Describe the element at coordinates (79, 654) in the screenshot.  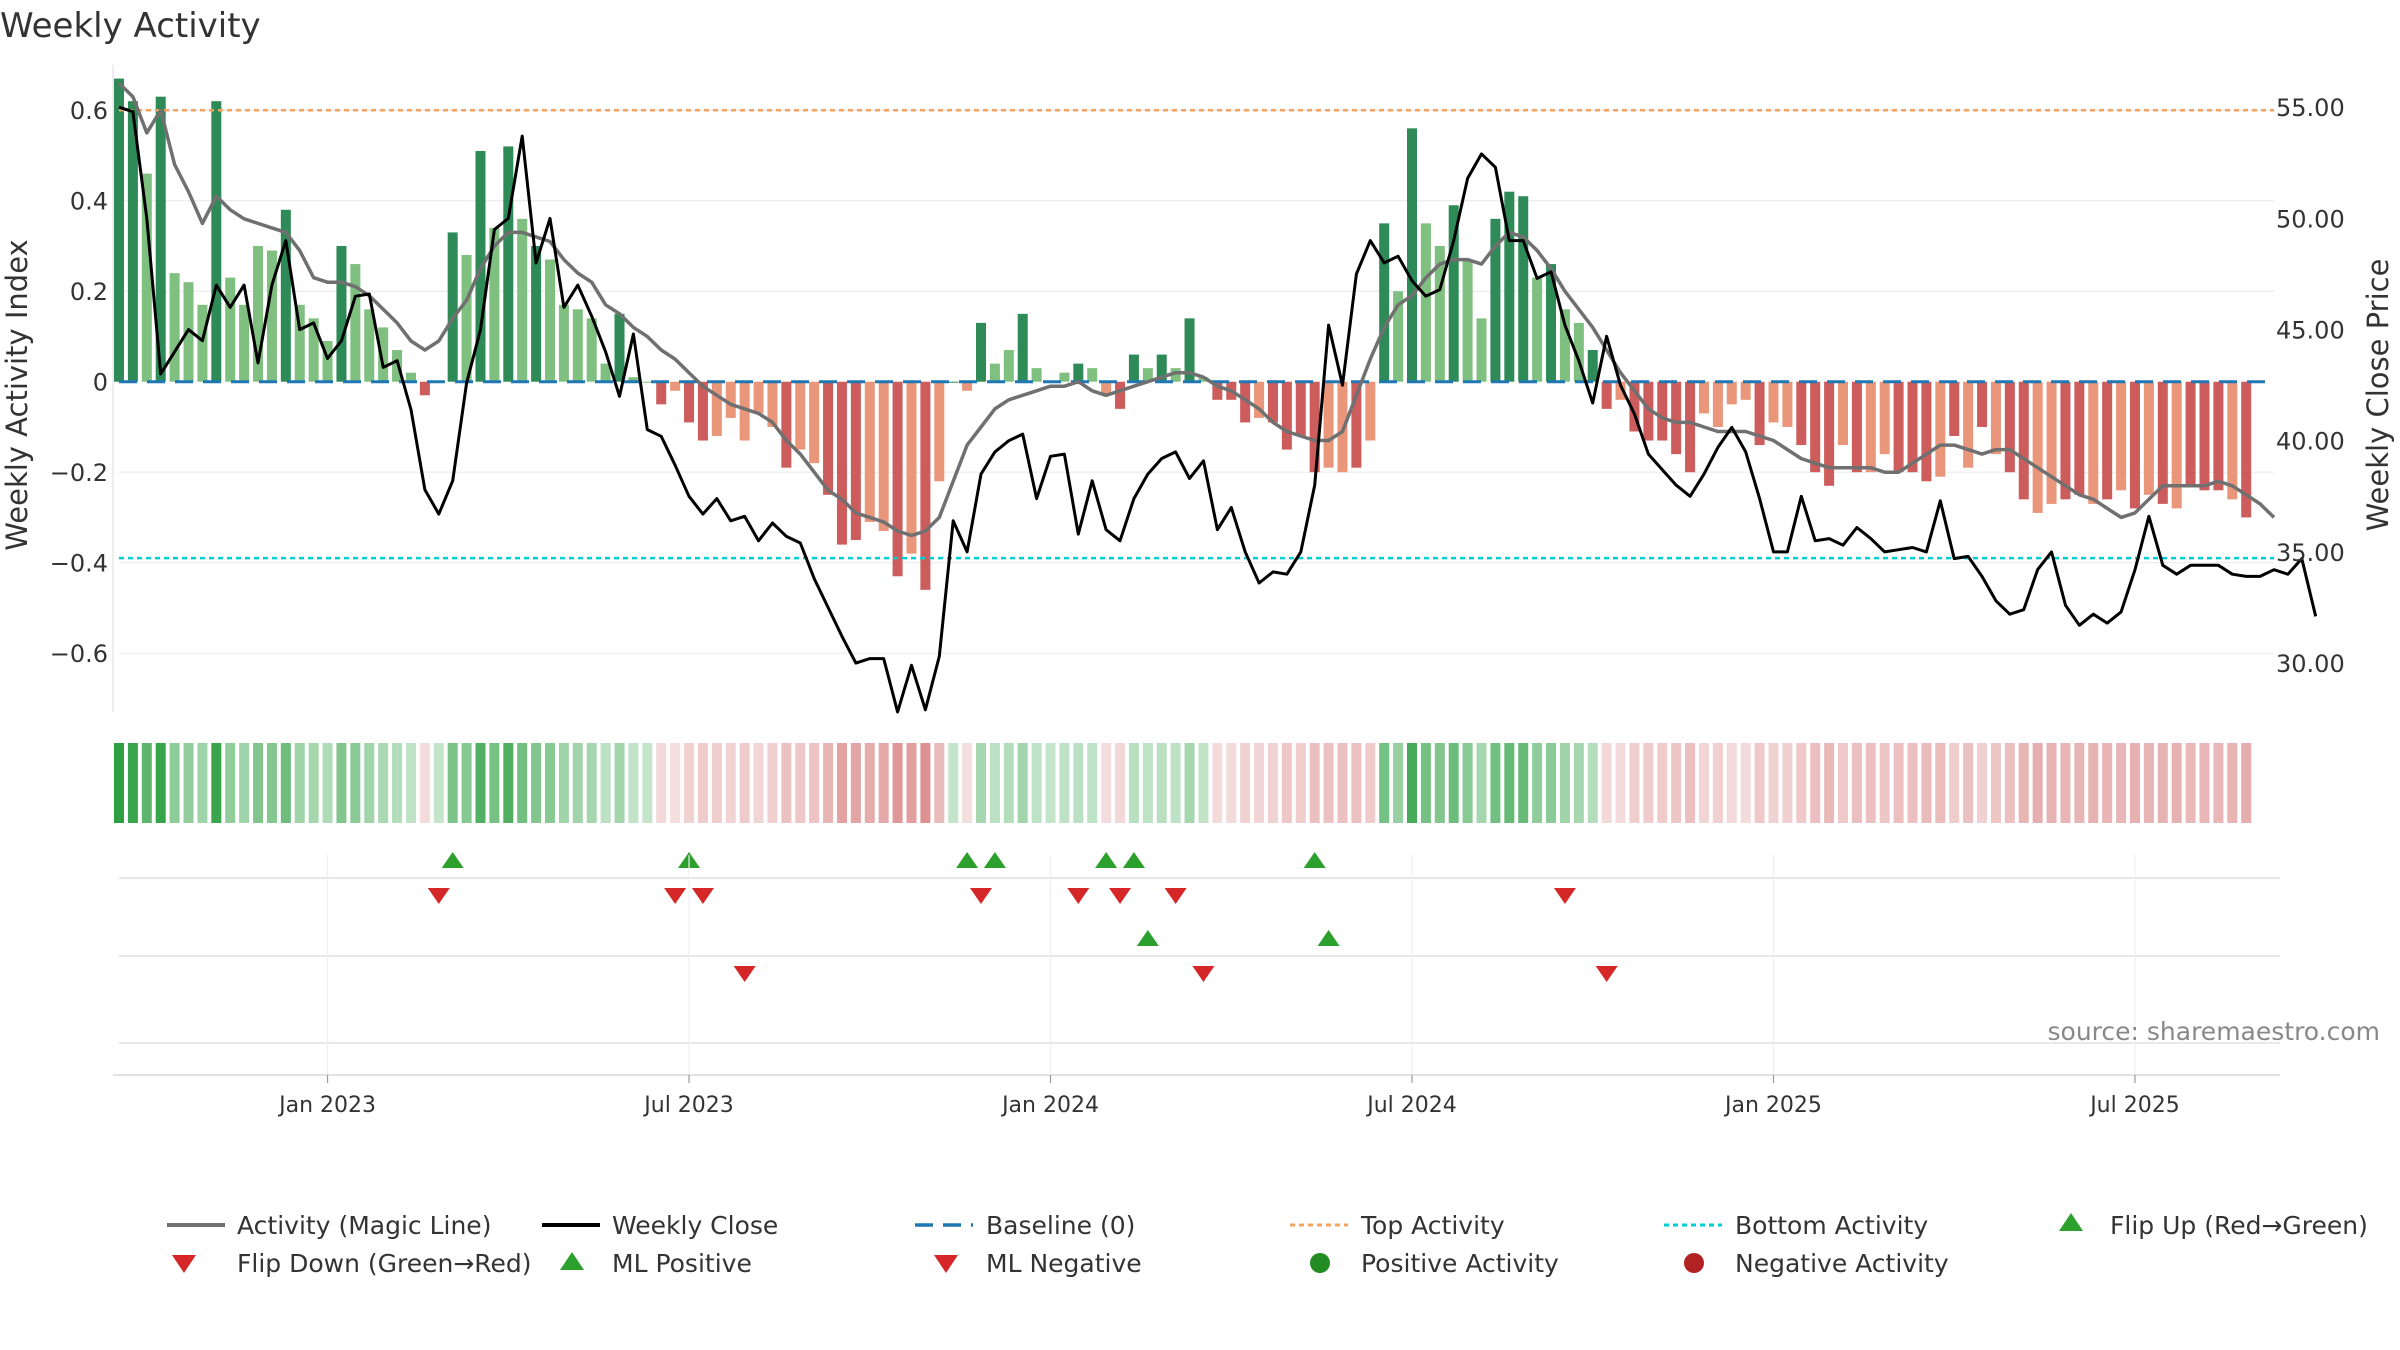
I see `y-tick-label: −0.6` at that location.